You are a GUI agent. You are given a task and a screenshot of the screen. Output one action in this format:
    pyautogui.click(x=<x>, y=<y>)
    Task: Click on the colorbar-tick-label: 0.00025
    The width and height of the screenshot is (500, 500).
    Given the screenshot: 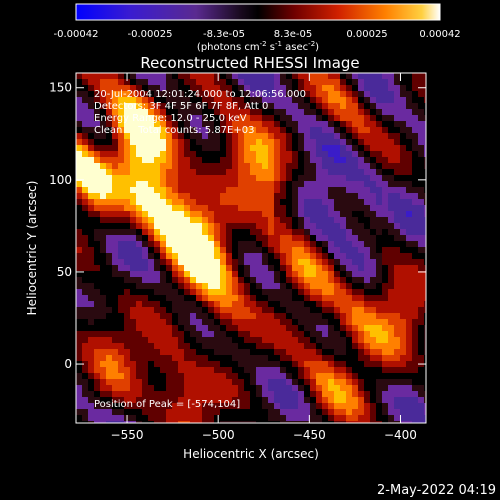 What is the action you would take?
    pyautogui.click(x=366, y=34)
    